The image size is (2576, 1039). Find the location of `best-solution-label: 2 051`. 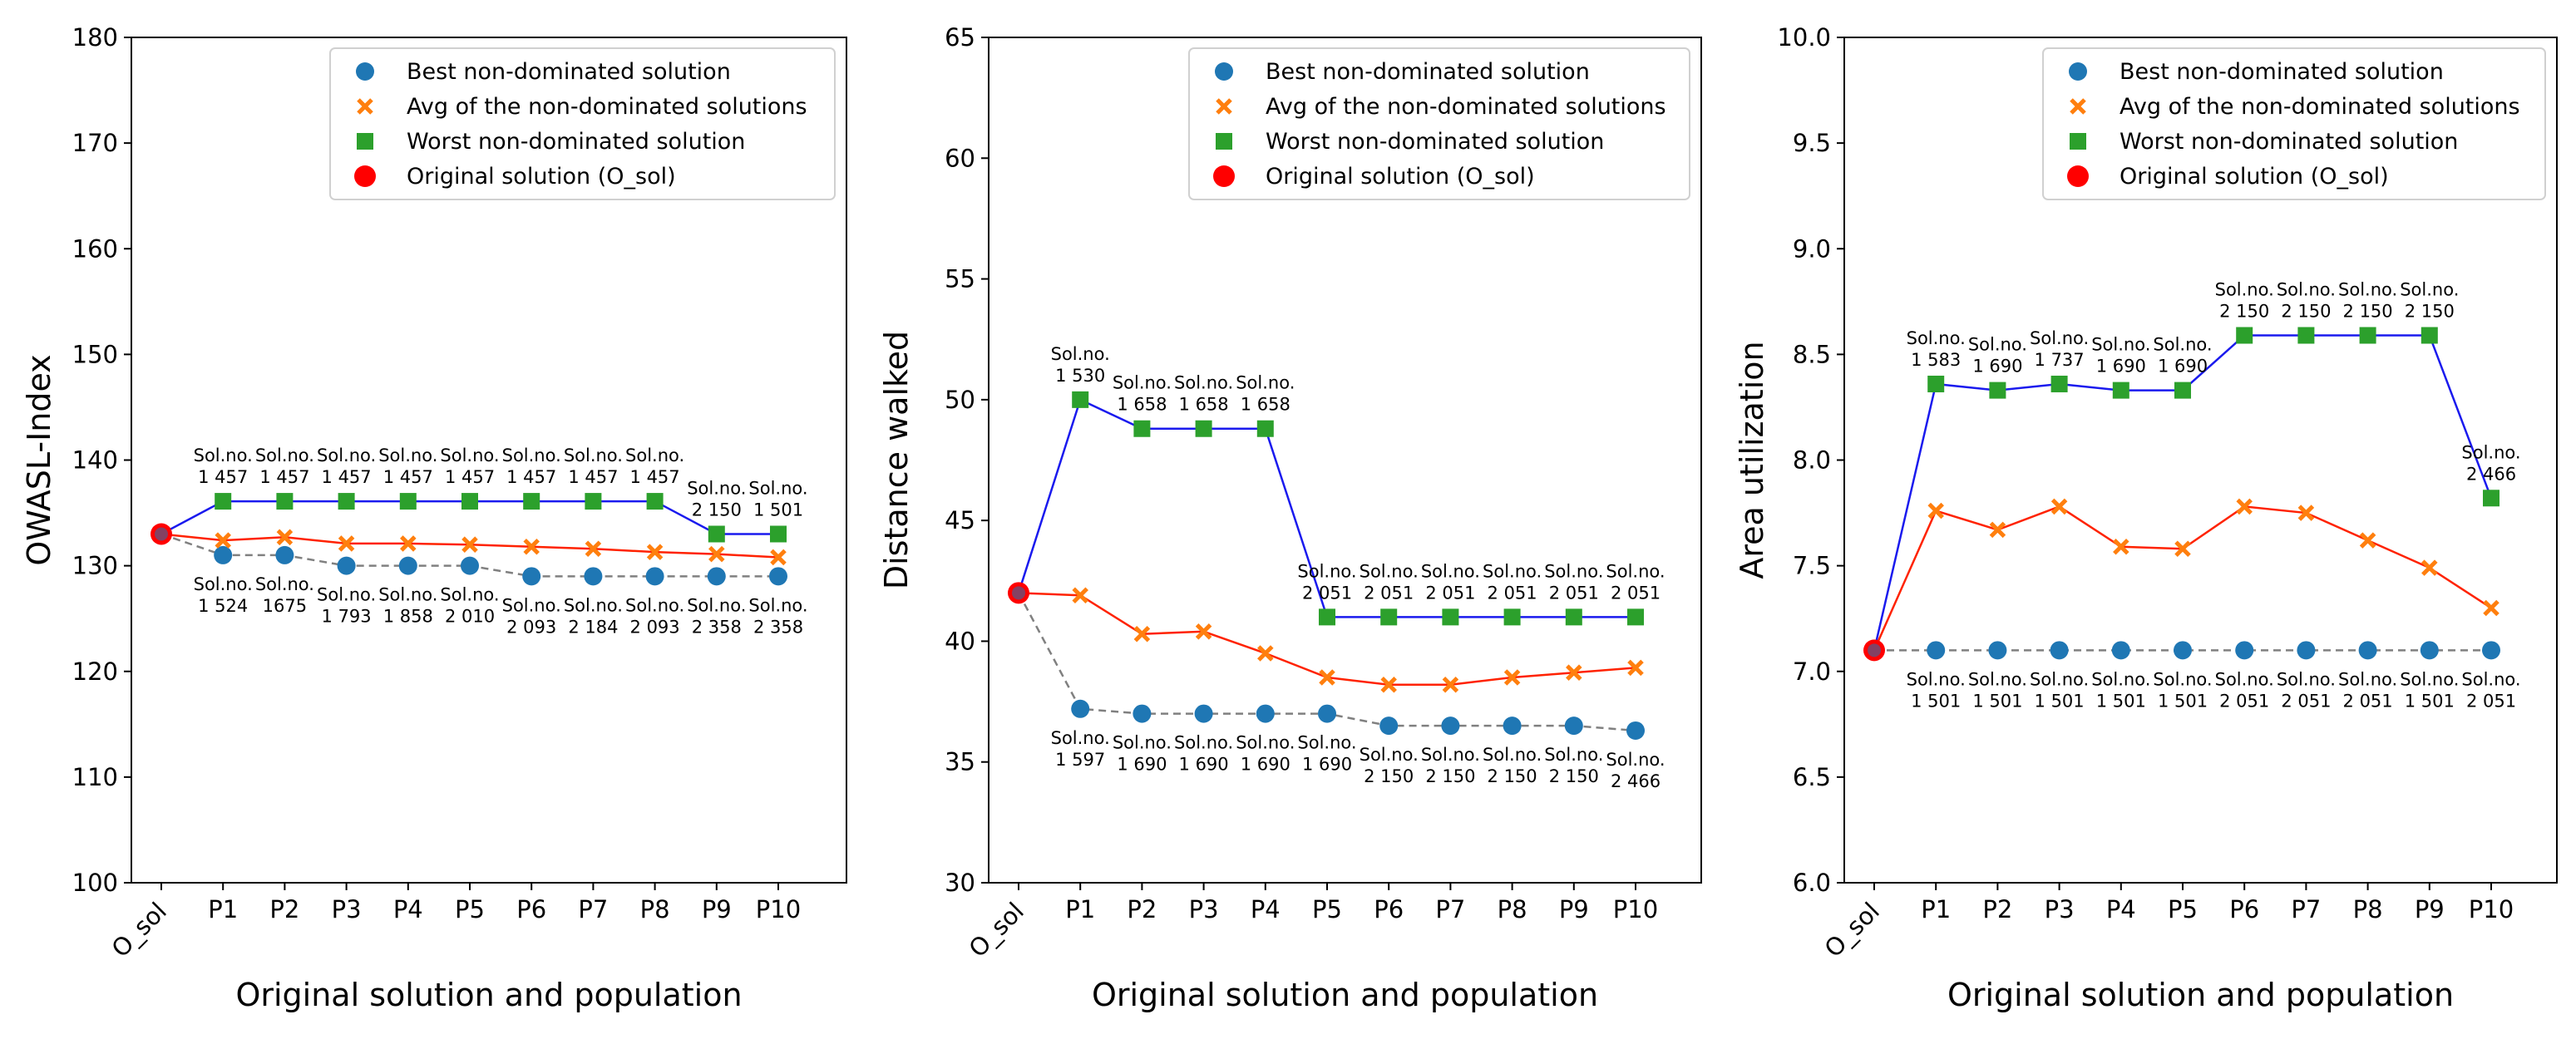

best-solution-label: 2 051 is located at coordinates (2244, 701).